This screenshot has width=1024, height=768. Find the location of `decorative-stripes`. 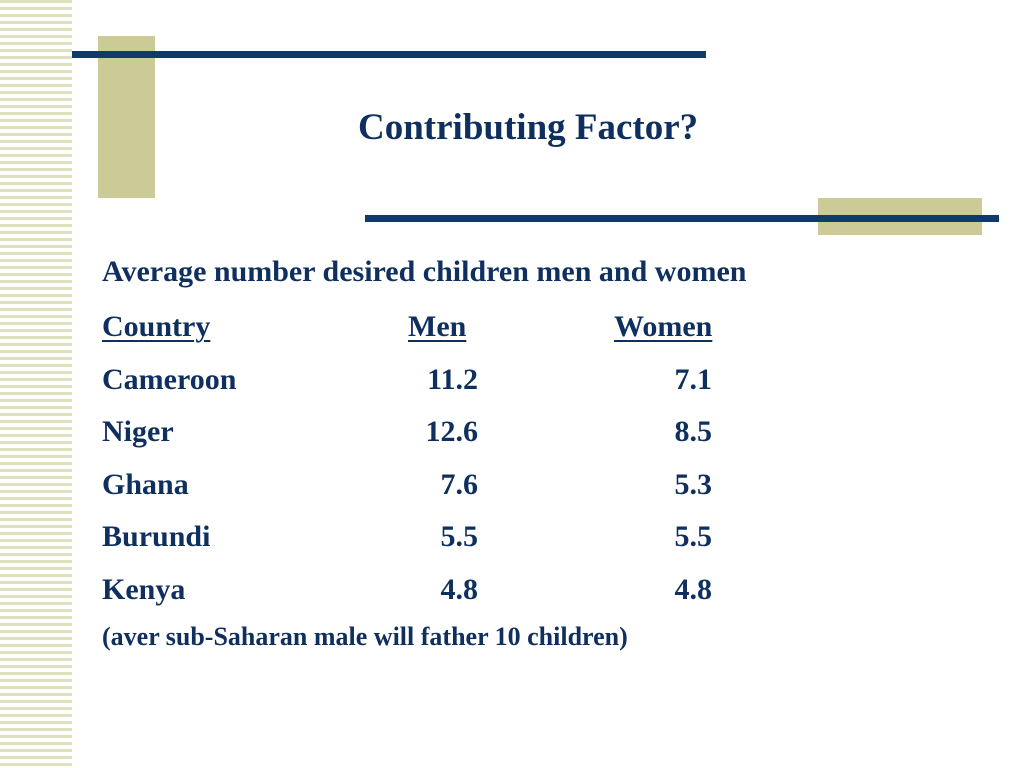

decorative-stripes is located at coordinates (36, 384).